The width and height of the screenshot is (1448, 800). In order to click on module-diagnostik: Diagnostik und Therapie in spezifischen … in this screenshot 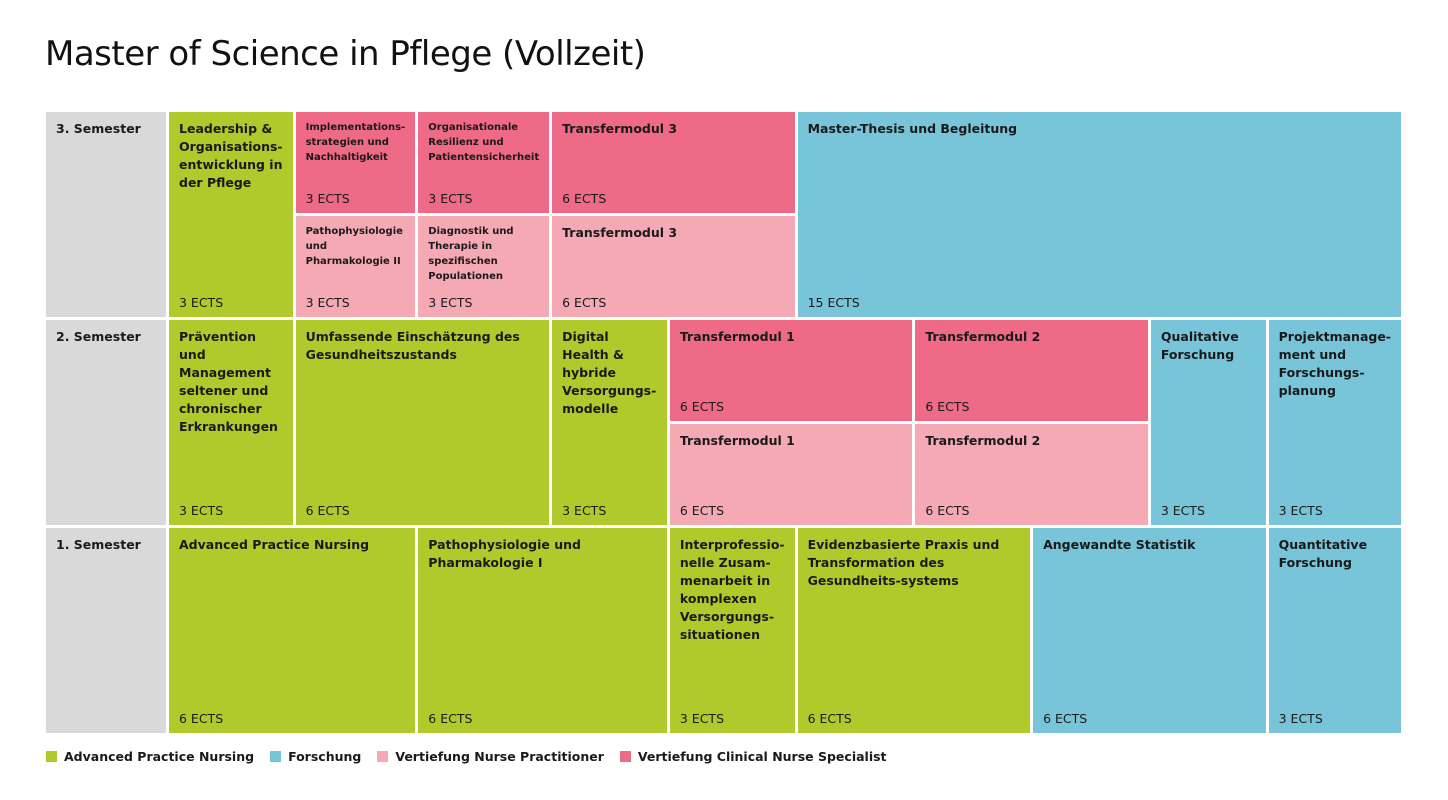, I will do `click(484, 266)`.